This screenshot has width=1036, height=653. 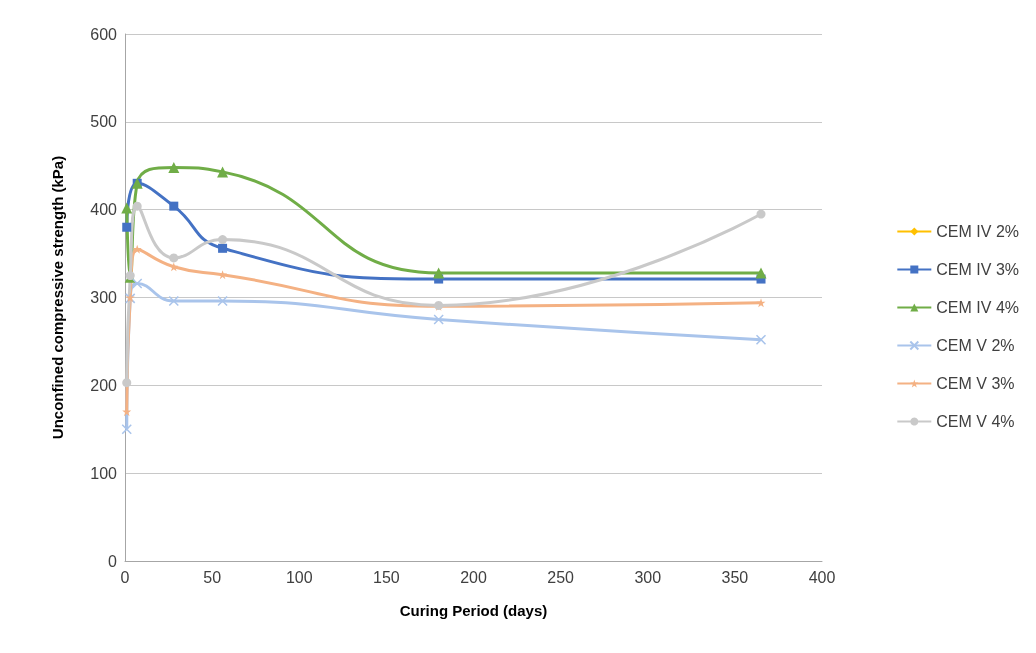 What do you see at coordinates (104, 210) in the screenshot?
I see `y-tick-label: 400` at bounding box center [104, 210].